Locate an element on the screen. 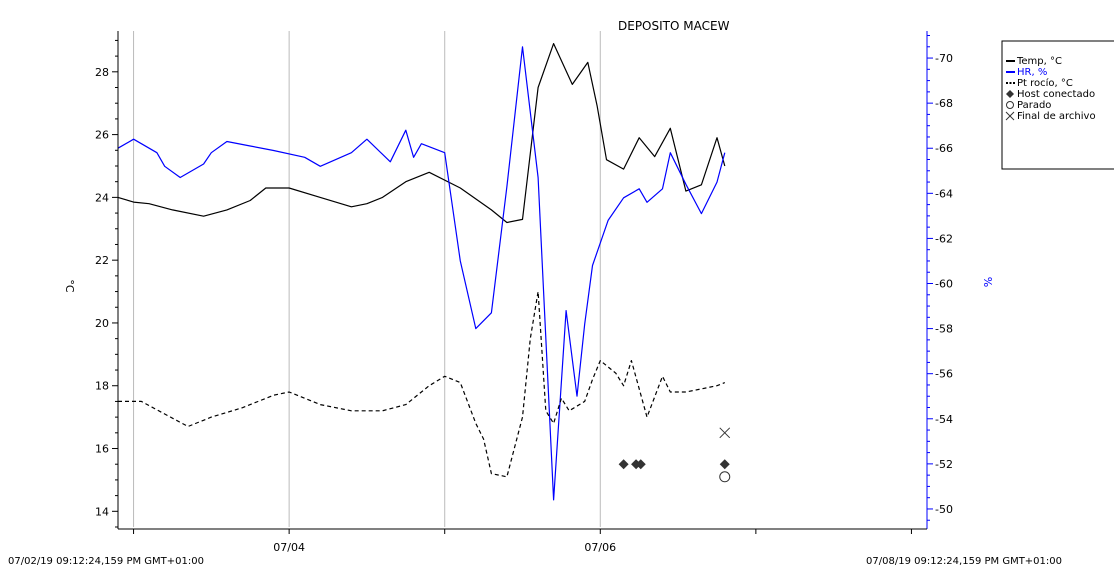 This screenshot has height=567, width=1114. y-right-tick-label: -68 is located at coordinates (944, 103).